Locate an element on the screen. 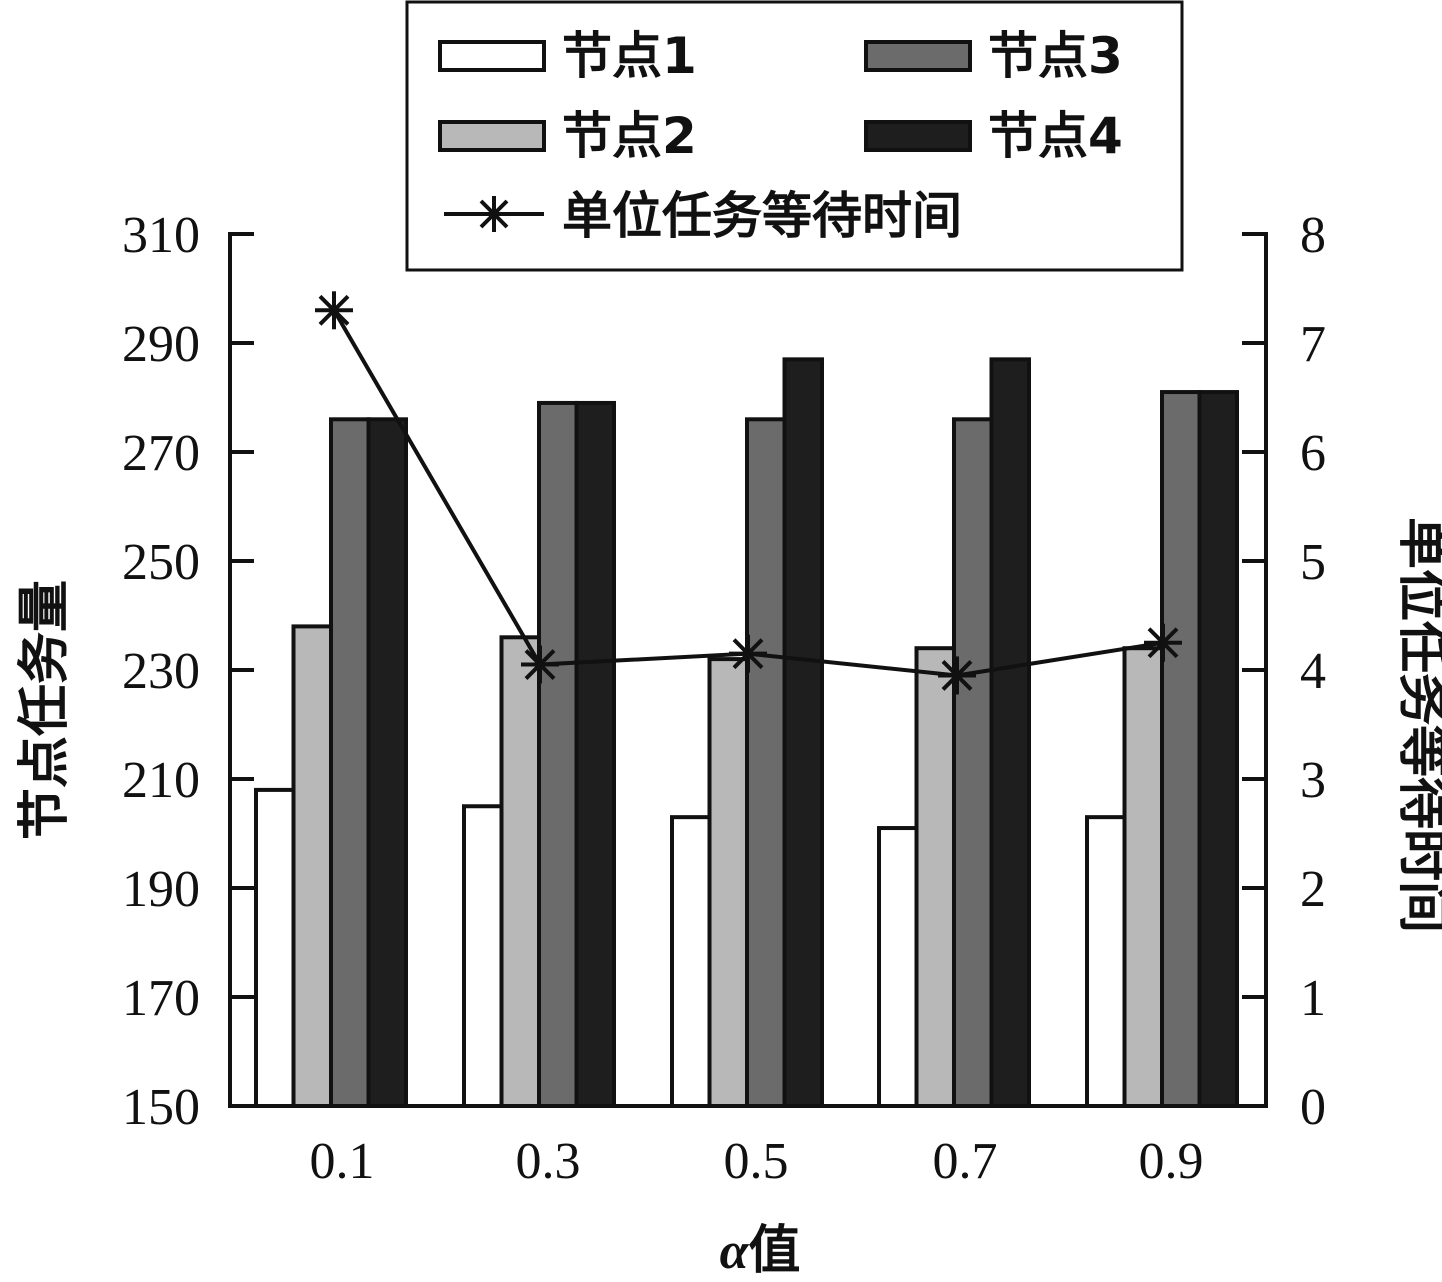  bar-node3-0.1 is located at coordinates (350, 762).